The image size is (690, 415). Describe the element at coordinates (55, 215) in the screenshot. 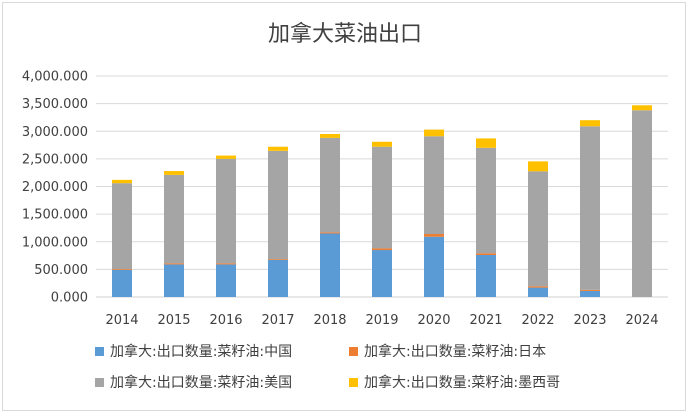

I see `y-tick-label: 1,500.000` at that location.